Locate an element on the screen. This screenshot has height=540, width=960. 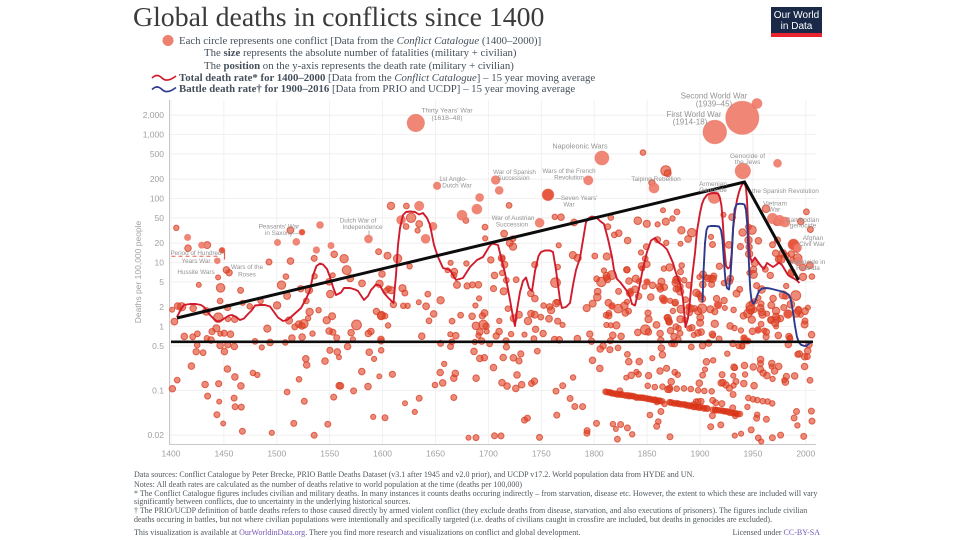
svg-text: 200 is located at coordinates (157, 179).